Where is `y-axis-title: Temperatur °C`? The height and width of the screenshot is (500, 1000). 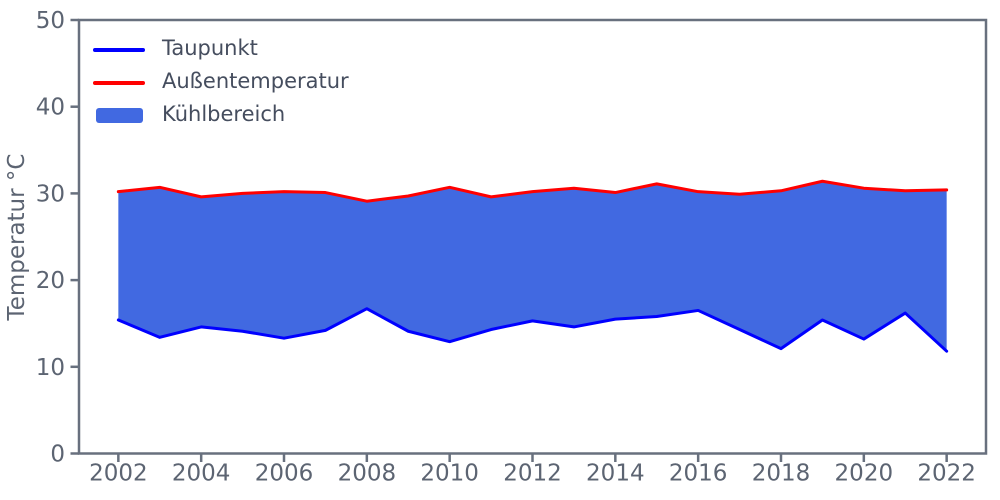 y-axis-title: Temperatur °C is located at coordinates (17, 238).